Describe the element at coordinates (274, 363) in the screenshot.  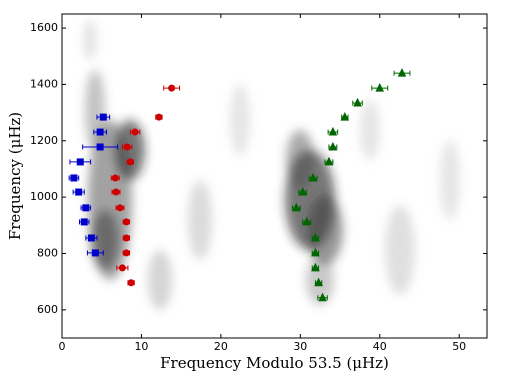
I see `x-axis-label: Frequency Modulo 53.5 (μHz)` at that location.